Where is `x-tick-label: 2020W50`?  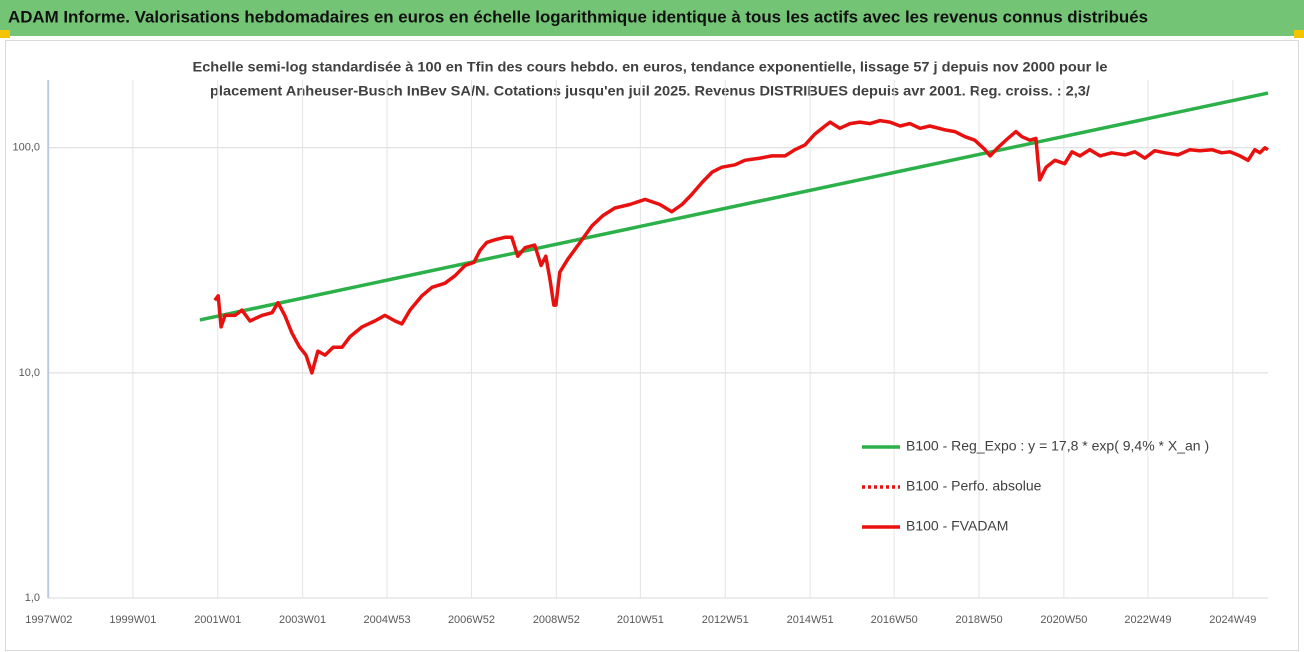
x-tick-label: 2020W50 is located at coordinates (1063, 620).